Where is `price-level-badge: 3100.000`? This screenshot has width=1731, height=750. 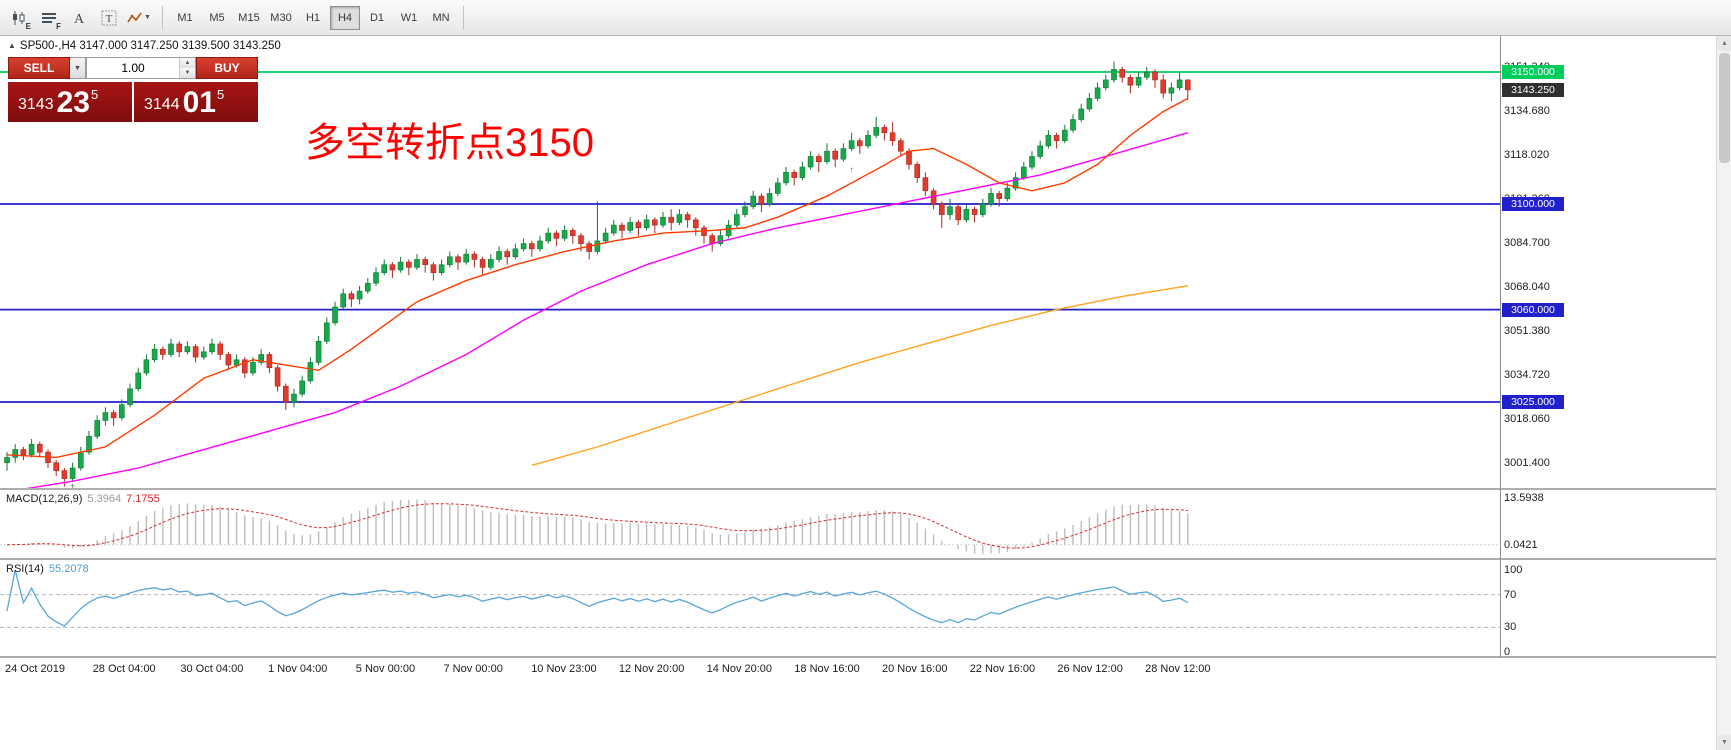 price-level-badge: 3100.000 is located at coordinates (1533, 204).